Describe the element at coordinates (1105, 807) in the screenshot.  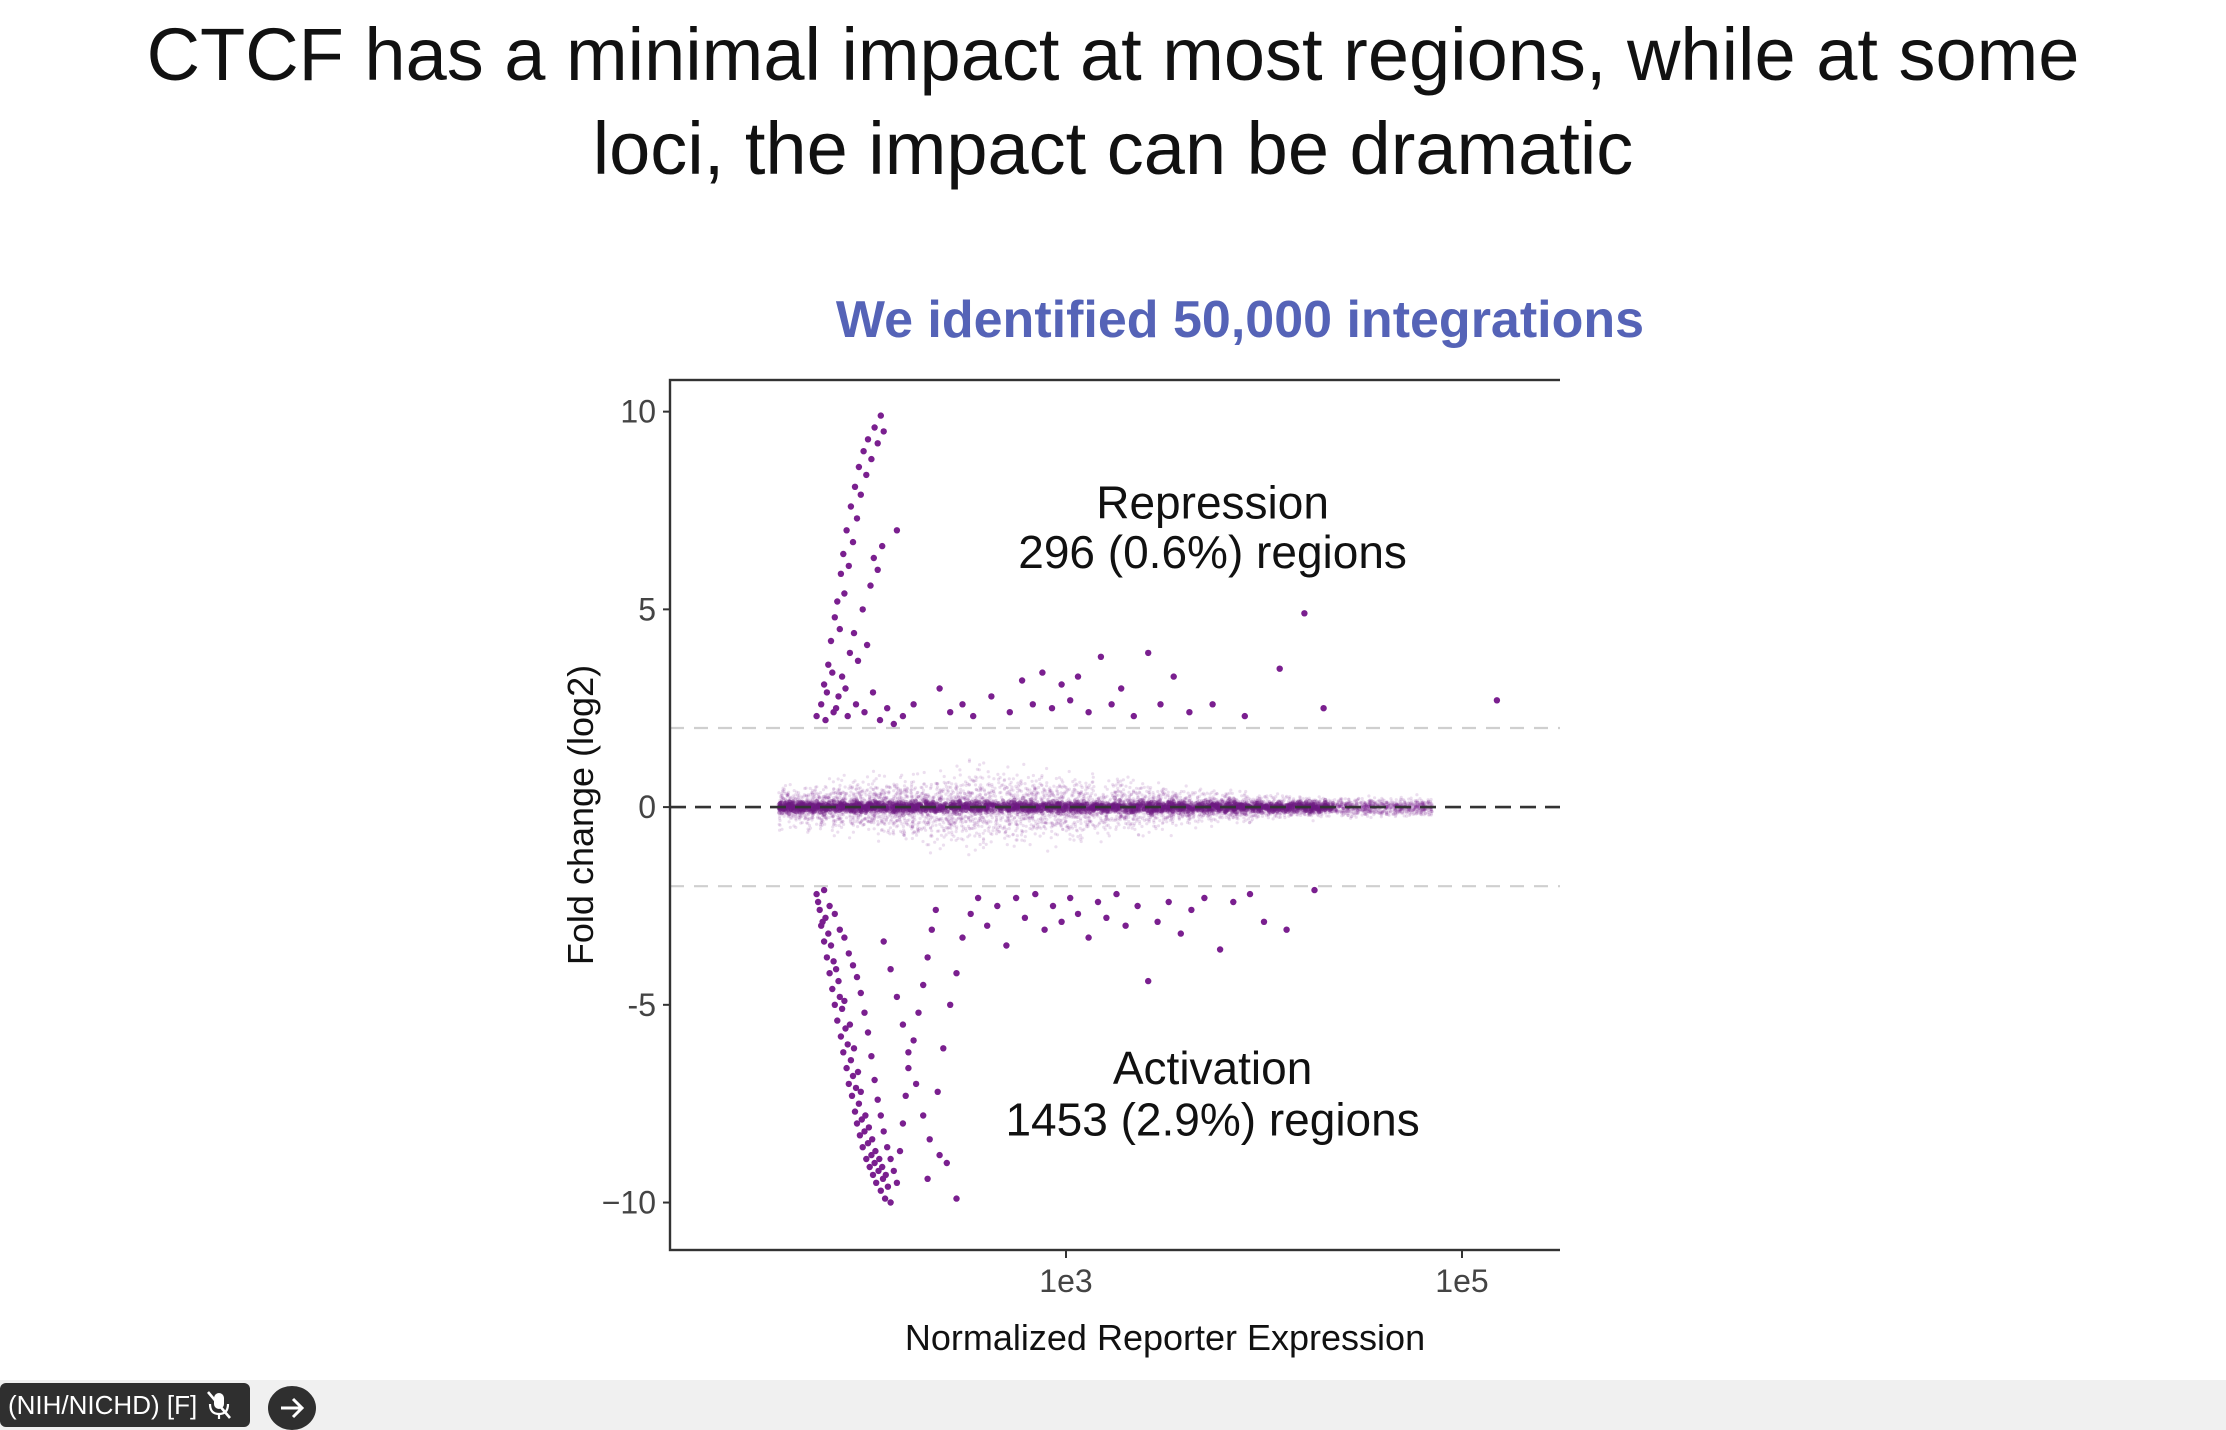
I see `data-cloud` at that location.